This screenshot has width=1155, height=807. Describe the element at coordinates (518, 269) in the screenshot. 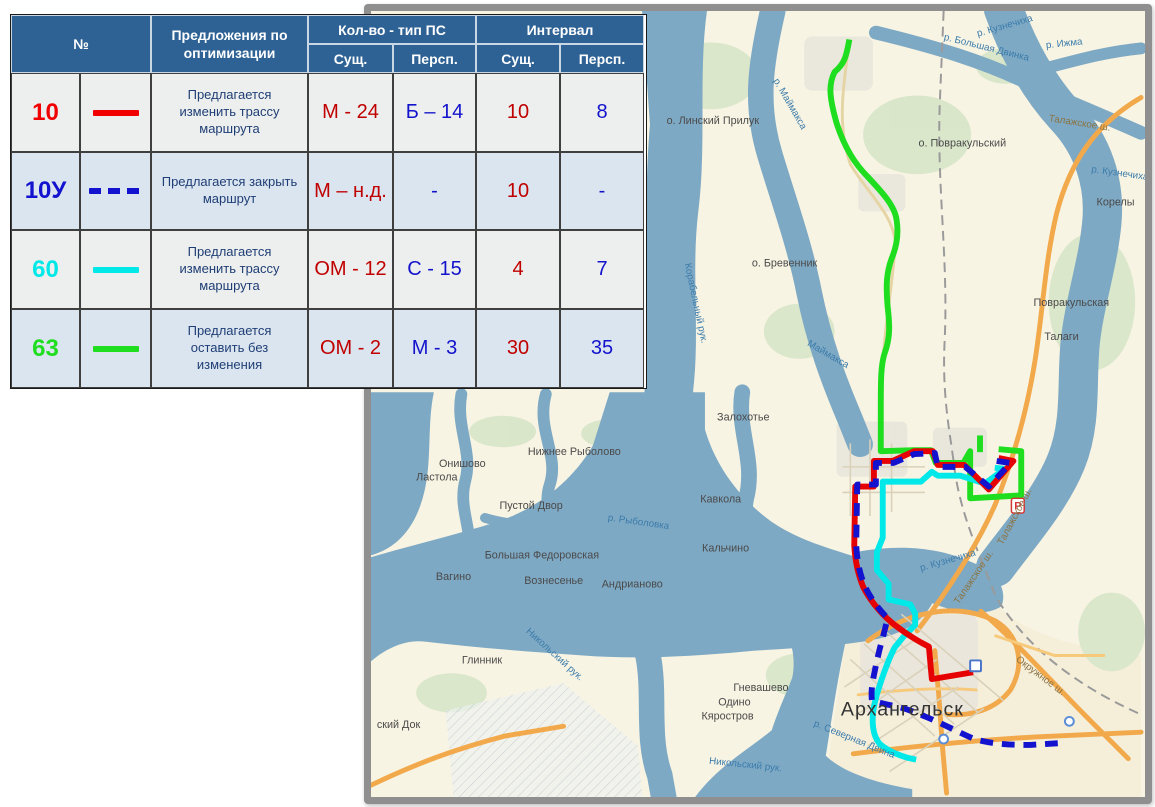

I see `interval-existing: 4` at that location.